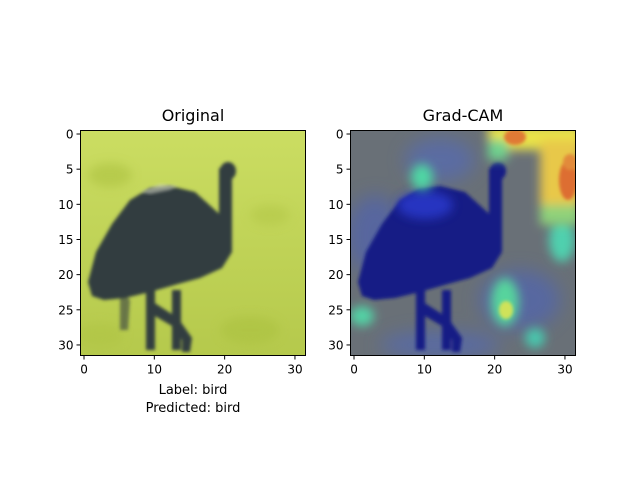 This screenshot has height=484, width=640. Describe the element at coordinates (335, 205) in the screenshot. I see `gradcam-ytick-label: 10` at that location.